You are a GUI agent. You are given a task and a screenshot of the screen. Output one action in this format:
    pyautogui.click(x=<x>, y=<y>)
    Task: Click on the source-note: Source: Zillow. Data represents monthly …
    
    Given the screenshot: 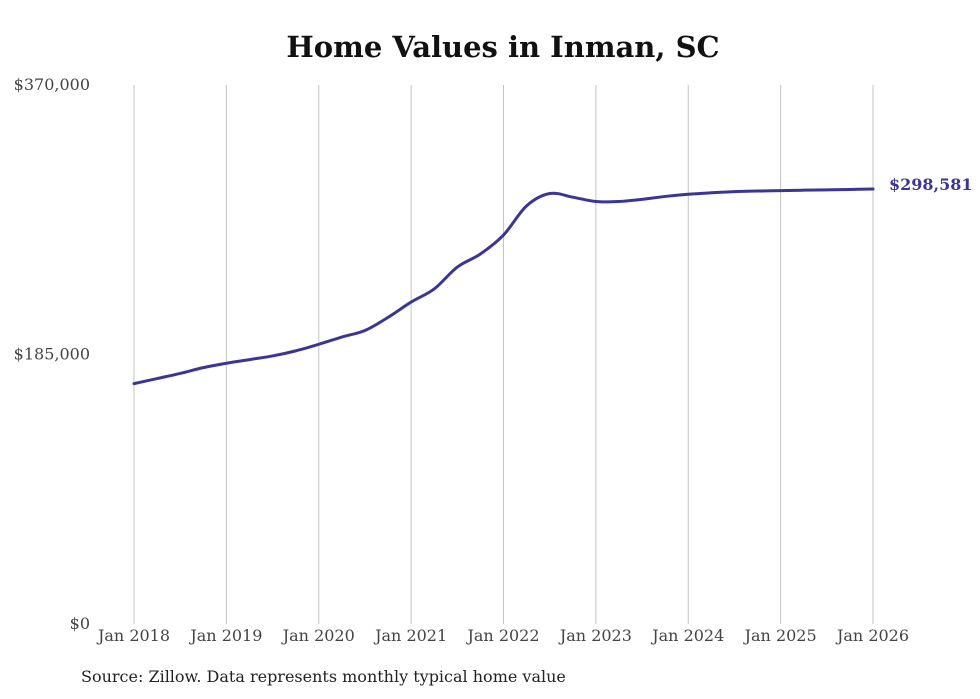 What is the action you would take?
    pyautogui.click(x=323, y=676)
    